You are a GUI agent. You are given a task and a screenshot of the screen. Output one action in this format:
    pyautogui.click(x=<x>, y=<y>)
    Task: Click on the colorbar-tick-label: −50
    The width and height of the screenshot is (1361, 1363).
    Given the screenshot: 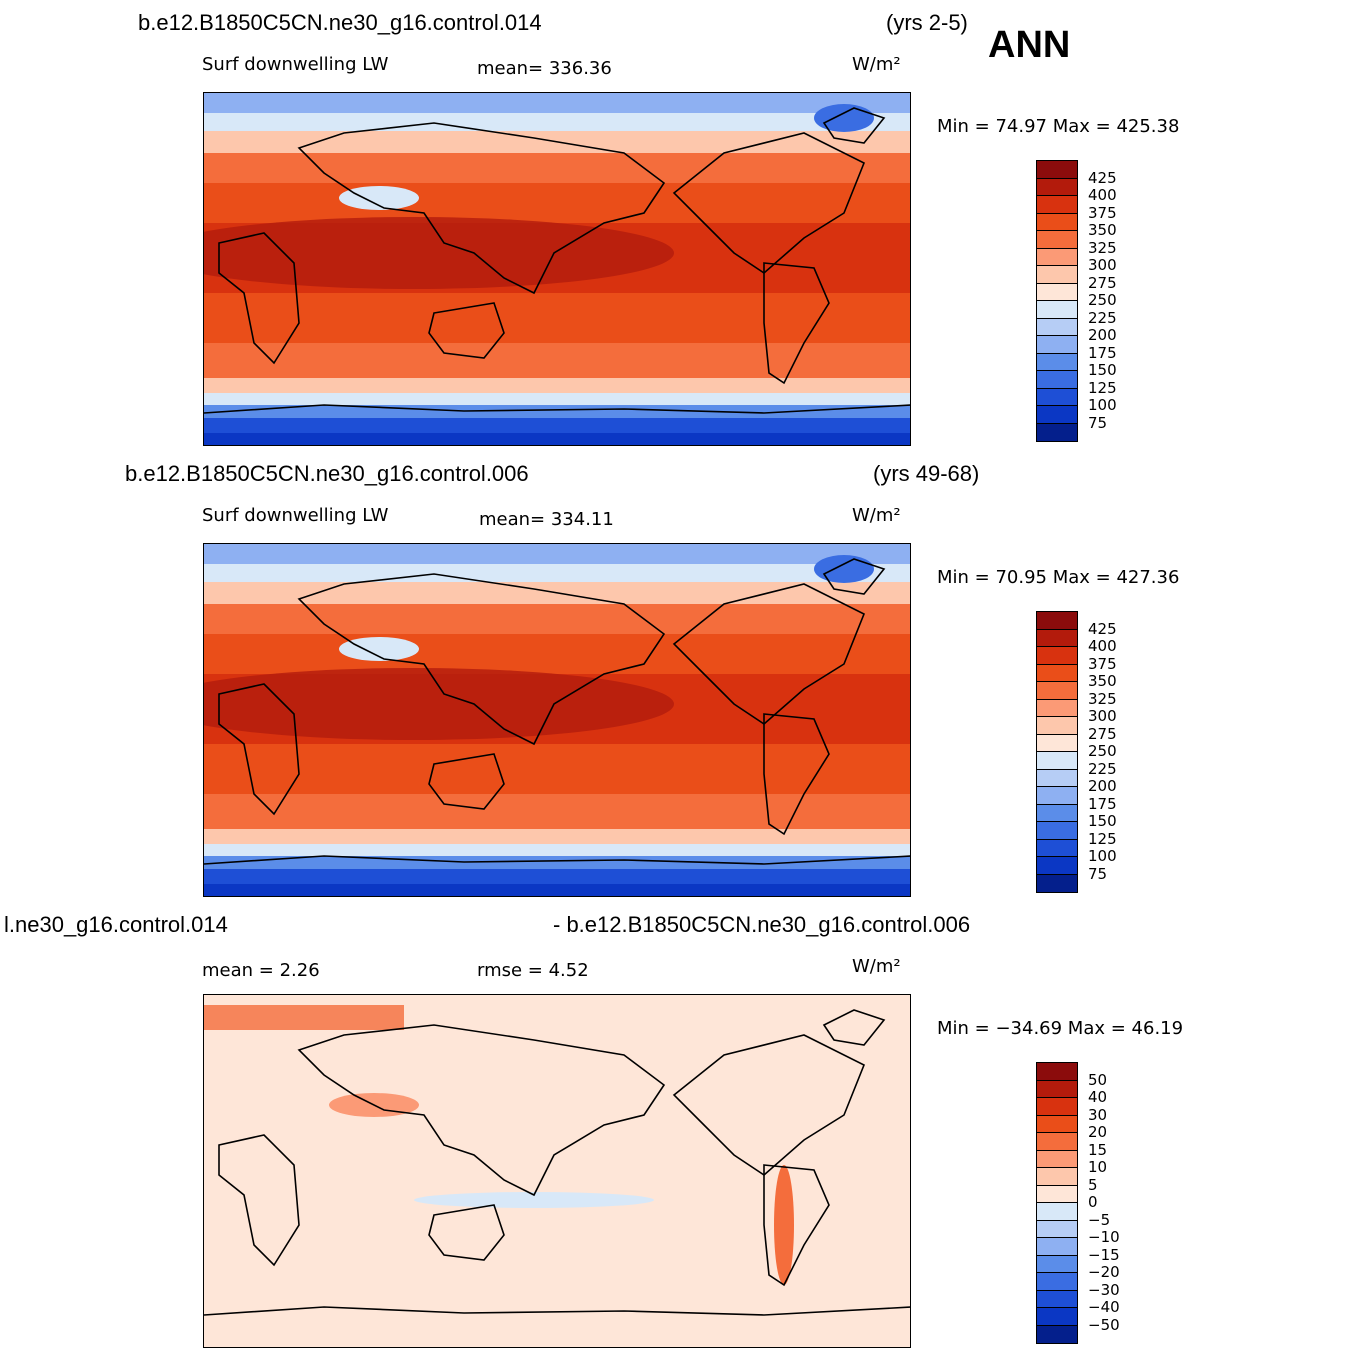 What is the action you would take?
    pyautogui.click(x=1104, y=1324)
    